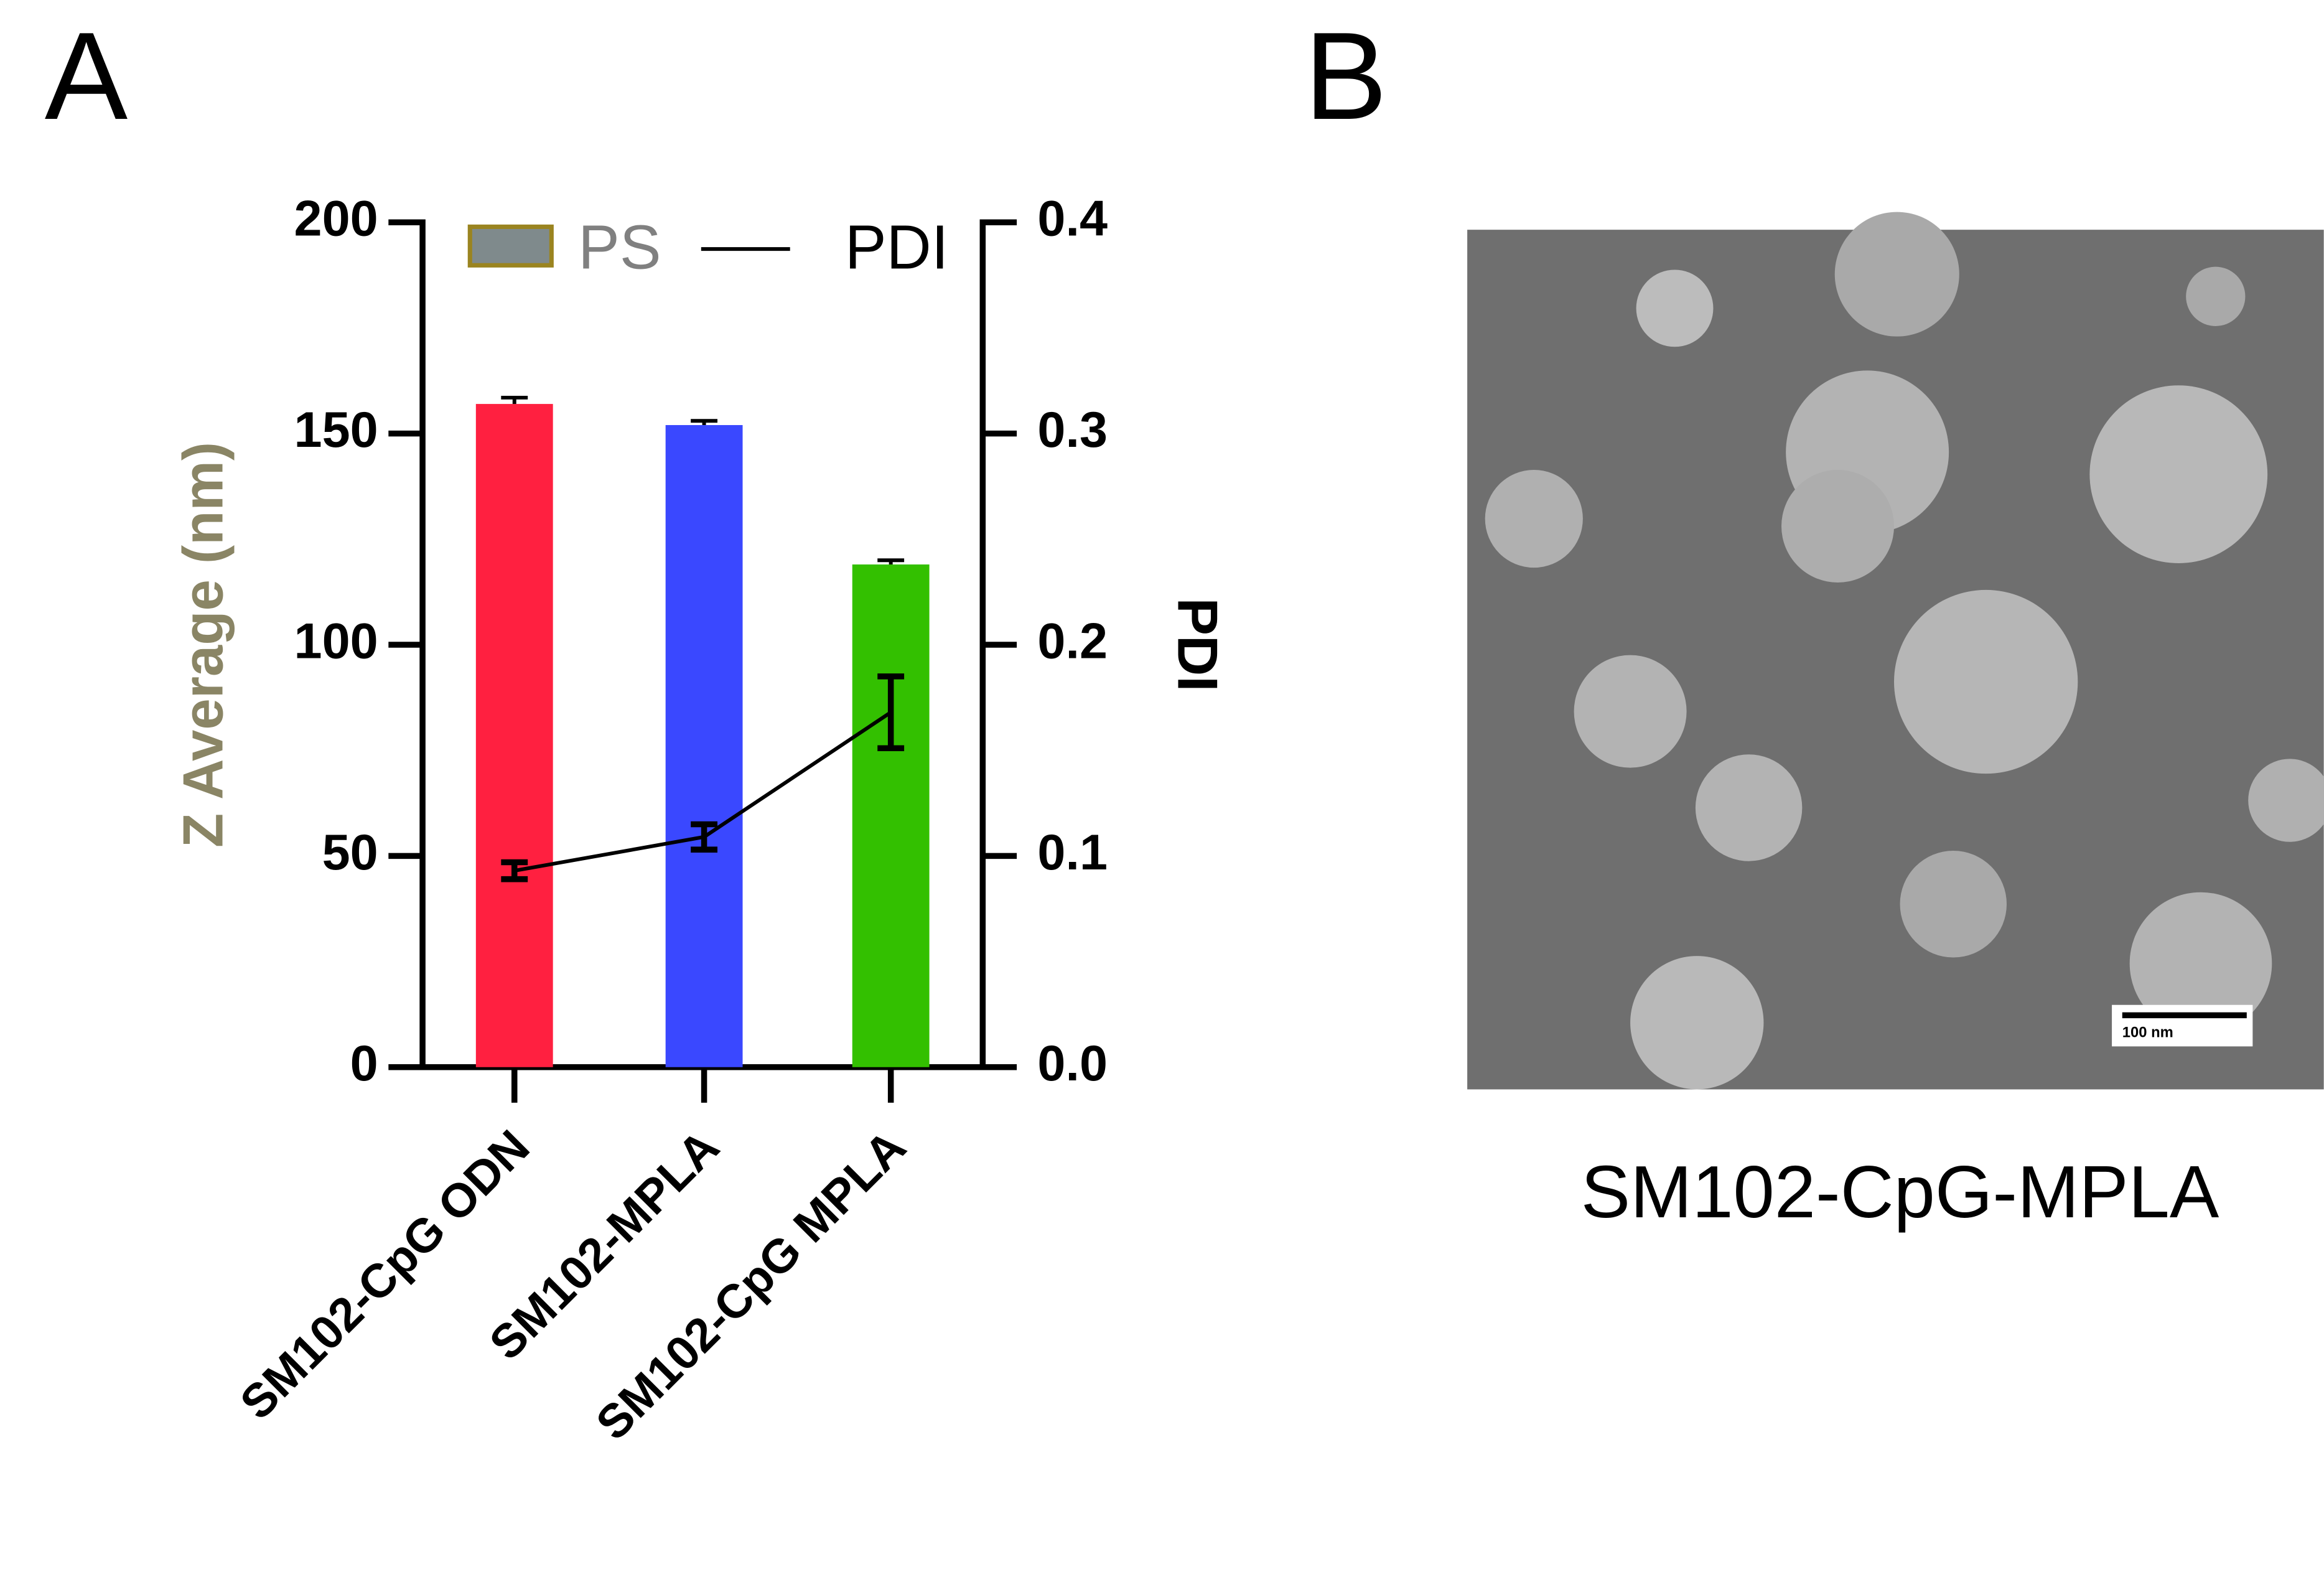 The width and height of the screenshot is (2324, 1577). I want to click on y-tick-label: 200, so click(336, 219).